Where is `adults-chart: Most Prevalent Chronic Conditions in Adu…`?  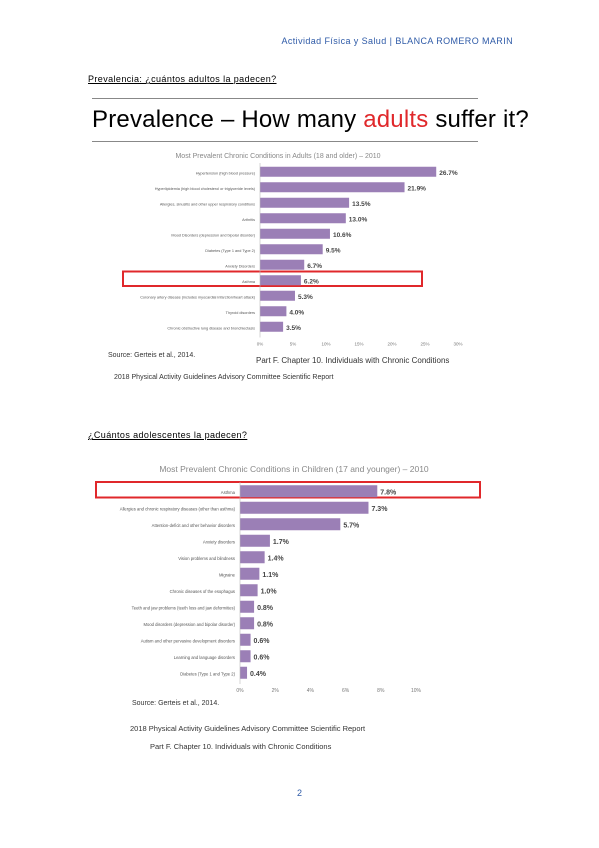 adults-chart: Most Prevalent Chronic Conditions in Adu… is located at coordinates (292, 250).